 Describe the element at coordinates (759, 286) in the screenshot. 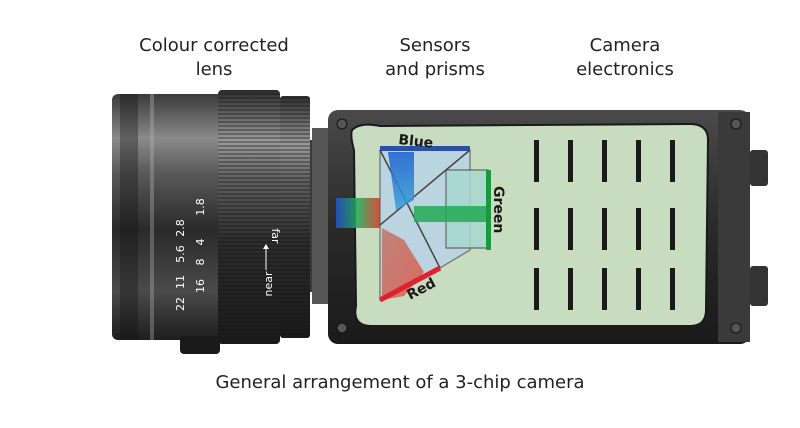

I see `connector-bottom` at that location.